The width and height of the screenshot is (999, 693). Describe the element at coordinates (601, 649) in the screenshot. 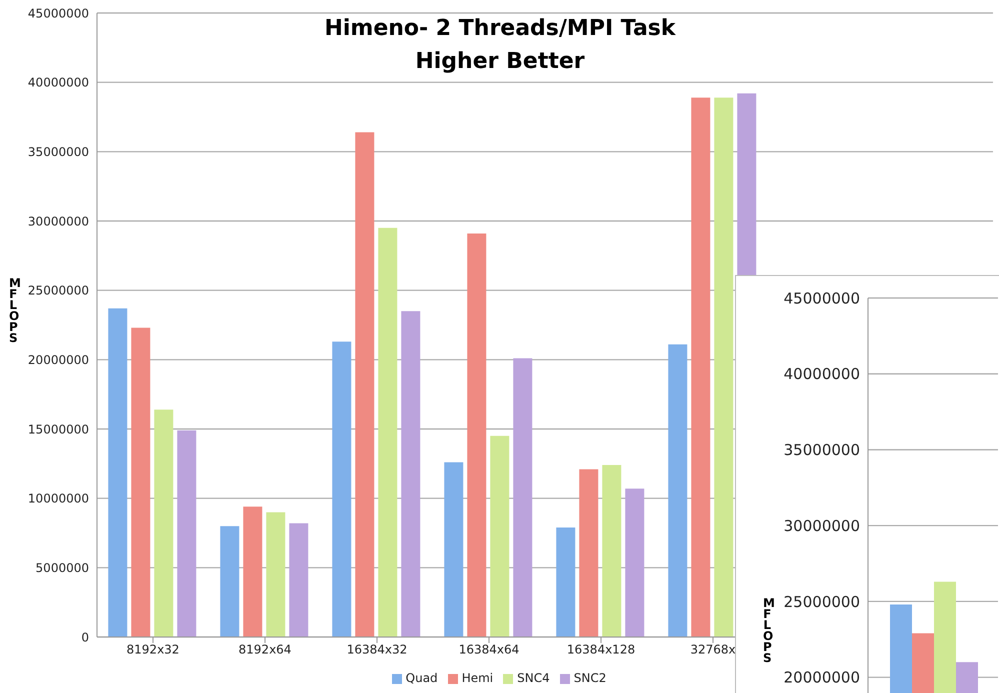

I see `x-tick-label: 16384x128` at that location.